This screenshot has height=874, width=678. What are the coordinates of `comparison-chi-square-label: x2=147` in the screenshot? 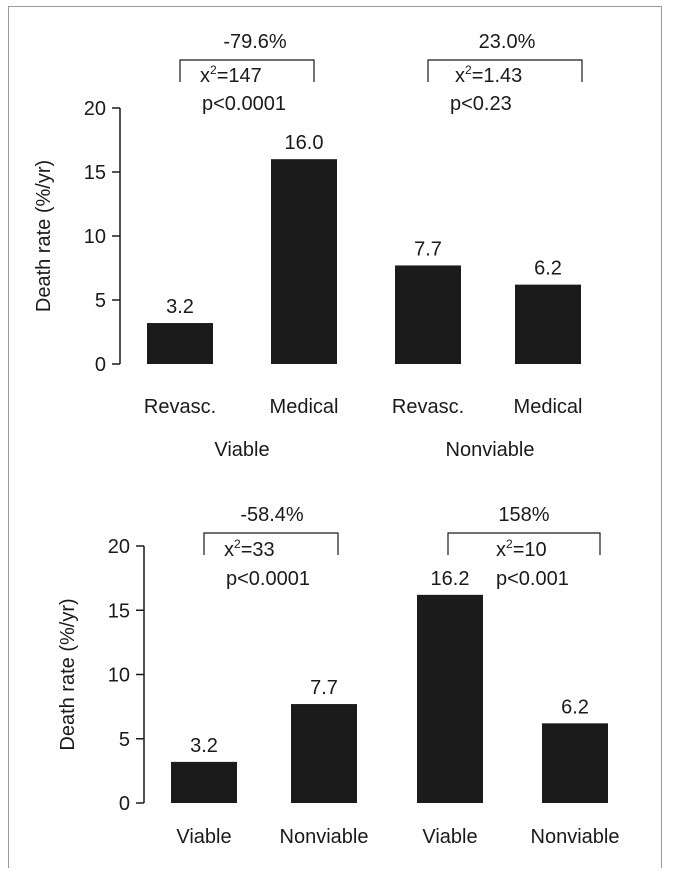 It's located at (231, 75).